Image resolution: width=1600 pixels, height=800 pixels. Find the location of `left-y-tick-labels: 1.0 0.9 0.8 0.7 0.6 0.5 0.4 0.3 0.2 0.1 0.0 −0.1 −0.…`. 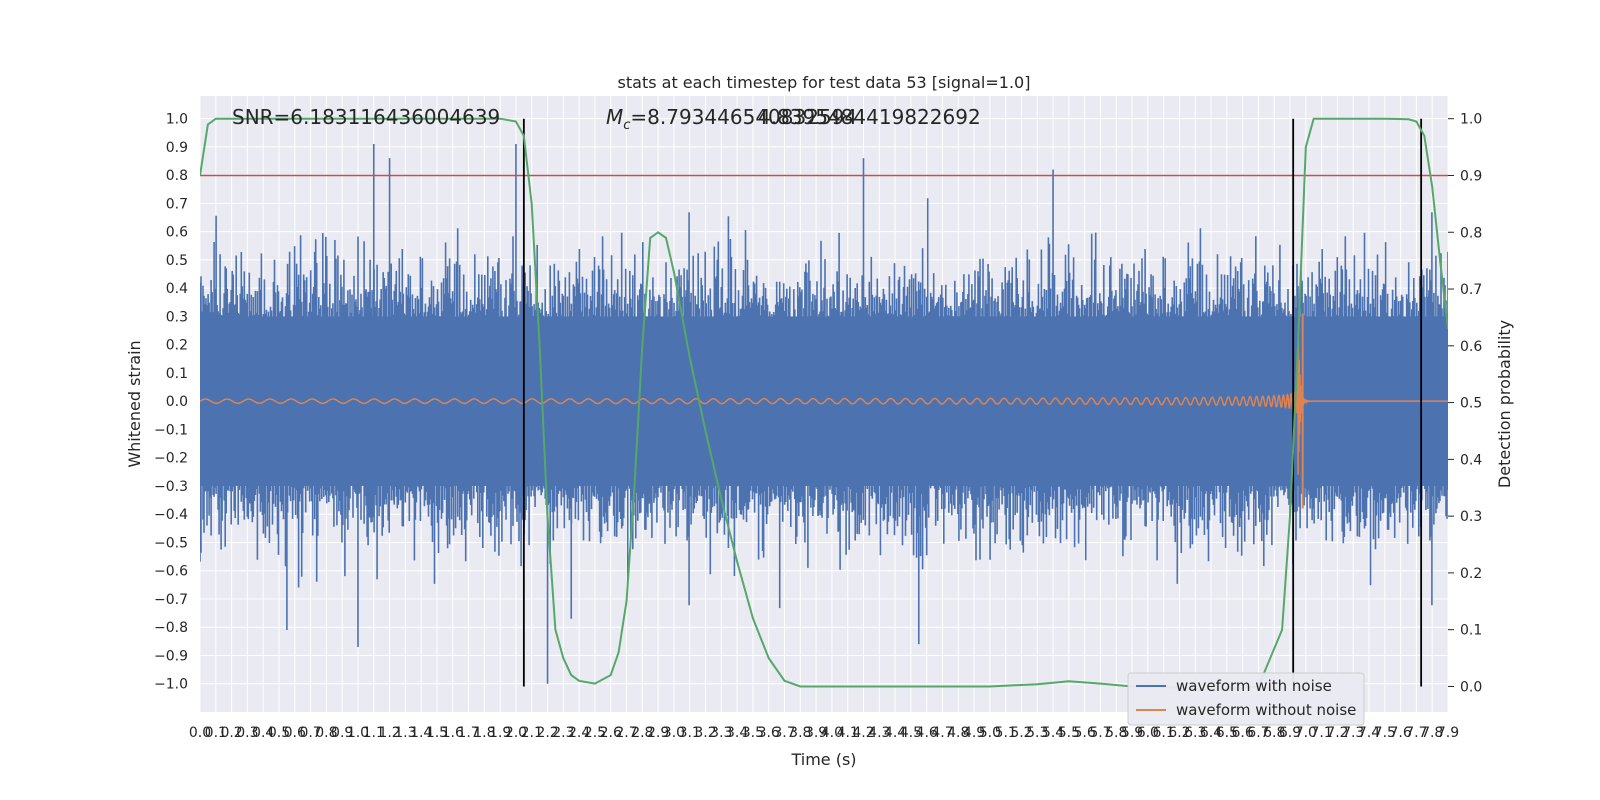

left-y-tick-labels: 1.0 0.9 0.8 0.7 0.6 0.5 0.4 0.3 0.2 0.1 0.0 −0.1 −0.… is located at coordinates (171, 402).